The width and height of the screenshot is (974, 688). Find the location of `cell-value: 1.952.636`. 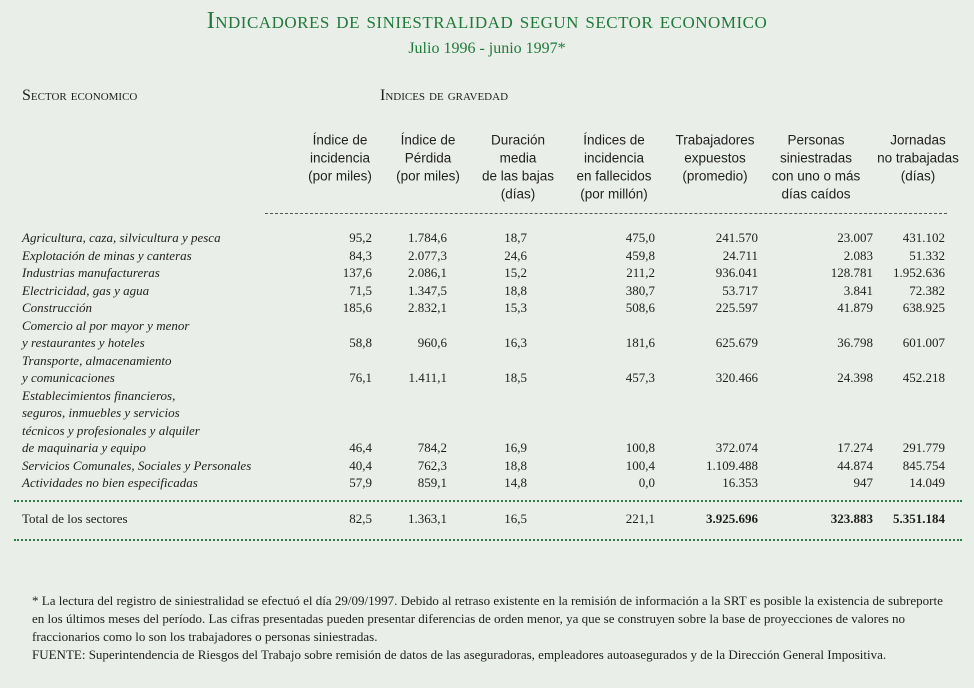

cell-value: 1.952.636 is located at coordinates (919, 272).